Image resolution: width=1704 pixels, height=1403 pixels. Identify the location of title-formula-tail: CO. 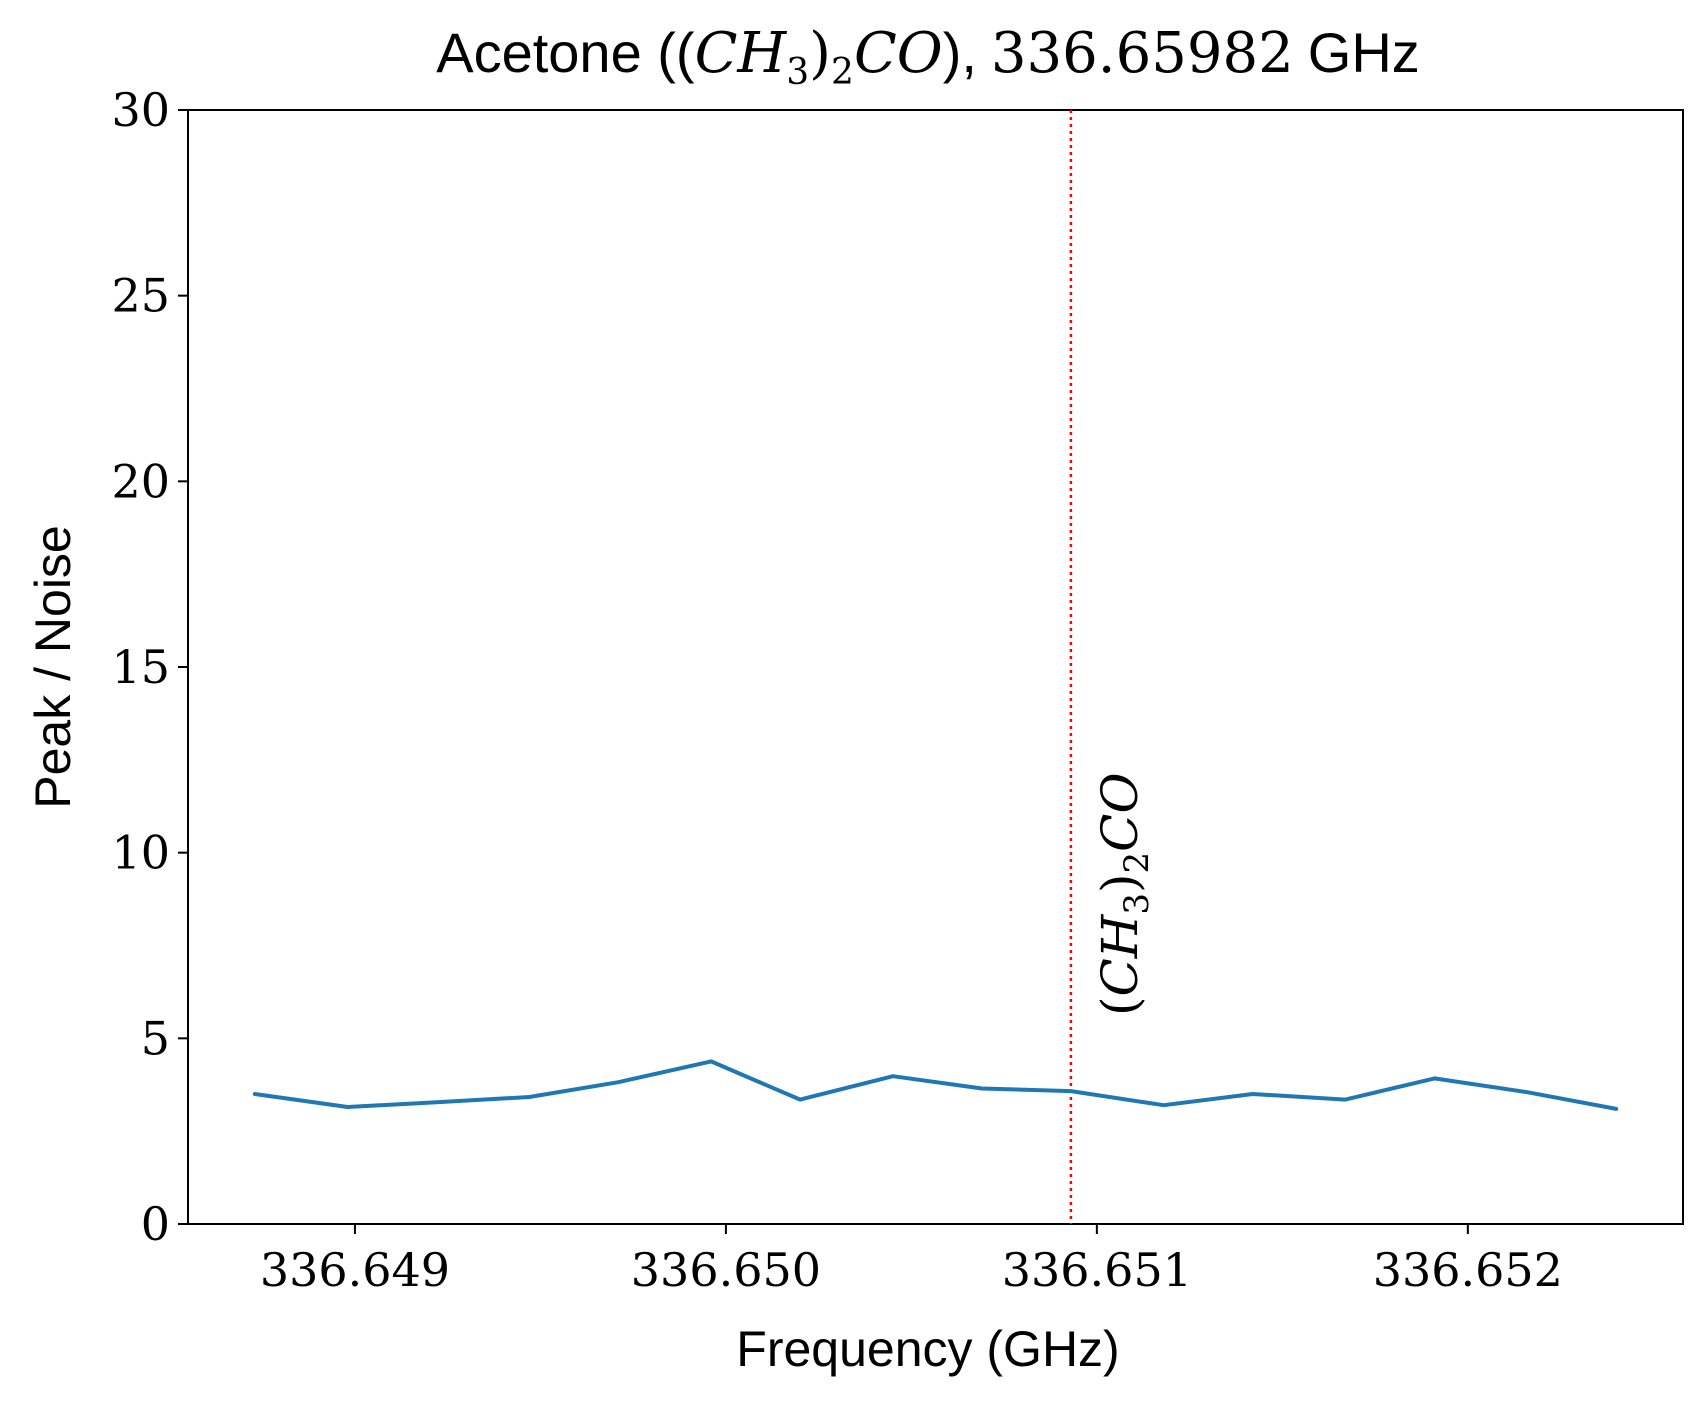
(898, 53).